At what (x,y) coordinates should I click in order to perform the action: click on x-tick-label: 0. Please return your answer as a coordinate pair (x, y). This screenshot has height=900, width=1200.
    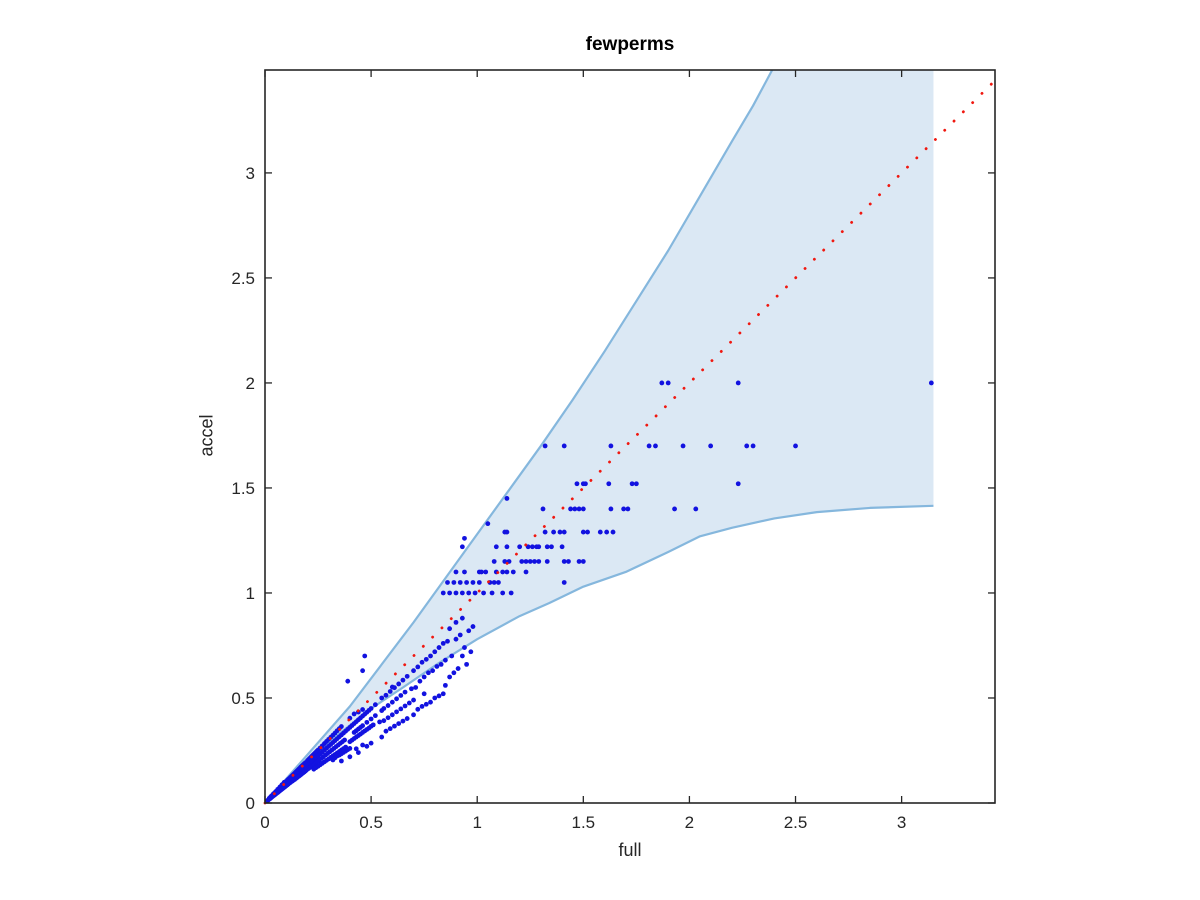
    Looking at the image, I should click on (264, 822).